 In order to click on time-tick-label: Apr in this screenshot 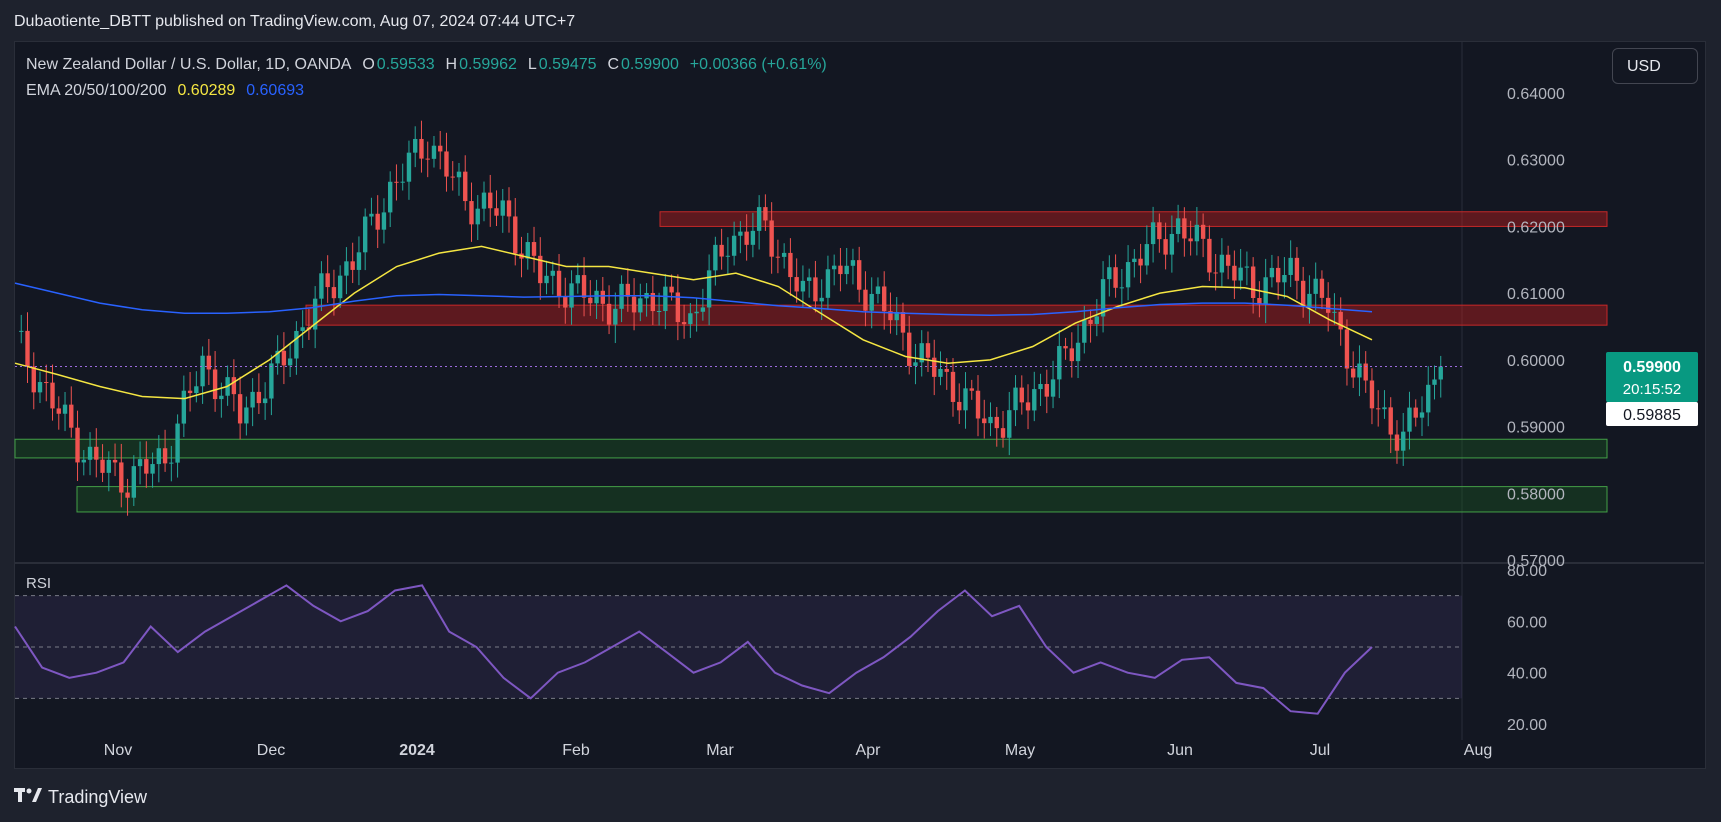, I will do `click(869, 750)`.